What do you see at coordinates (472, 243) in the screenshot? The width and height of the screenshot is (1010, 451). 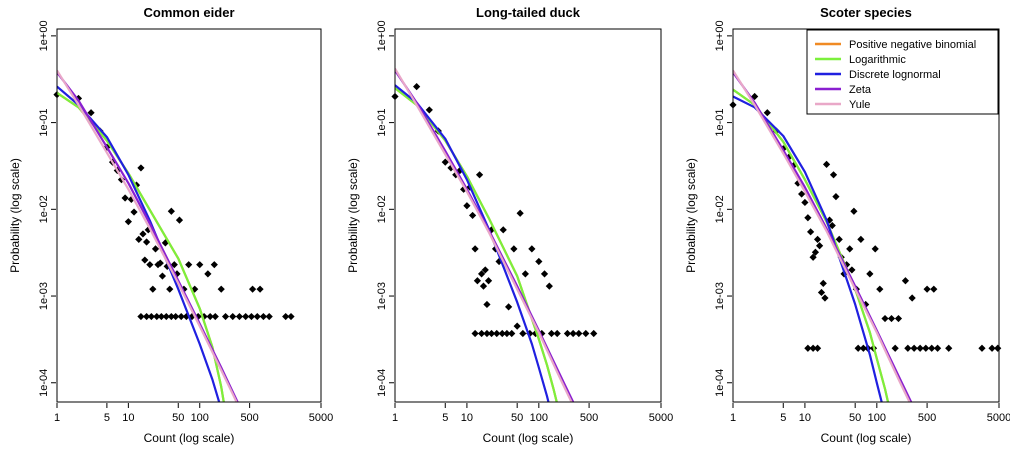 I see `curve-discrete_lognormal` at bounding box center [472, 243].